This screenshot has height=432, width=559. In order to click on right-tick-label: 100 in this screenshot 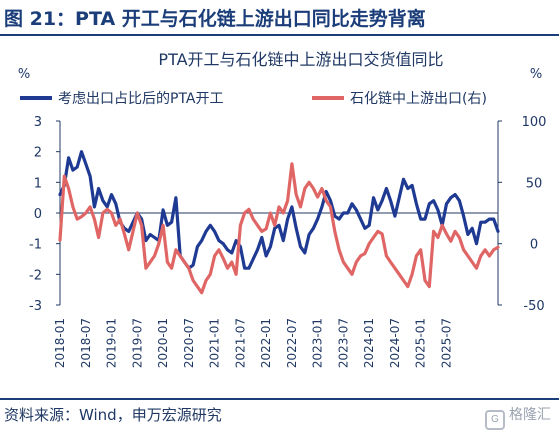, I will do `click(534, 122)`.